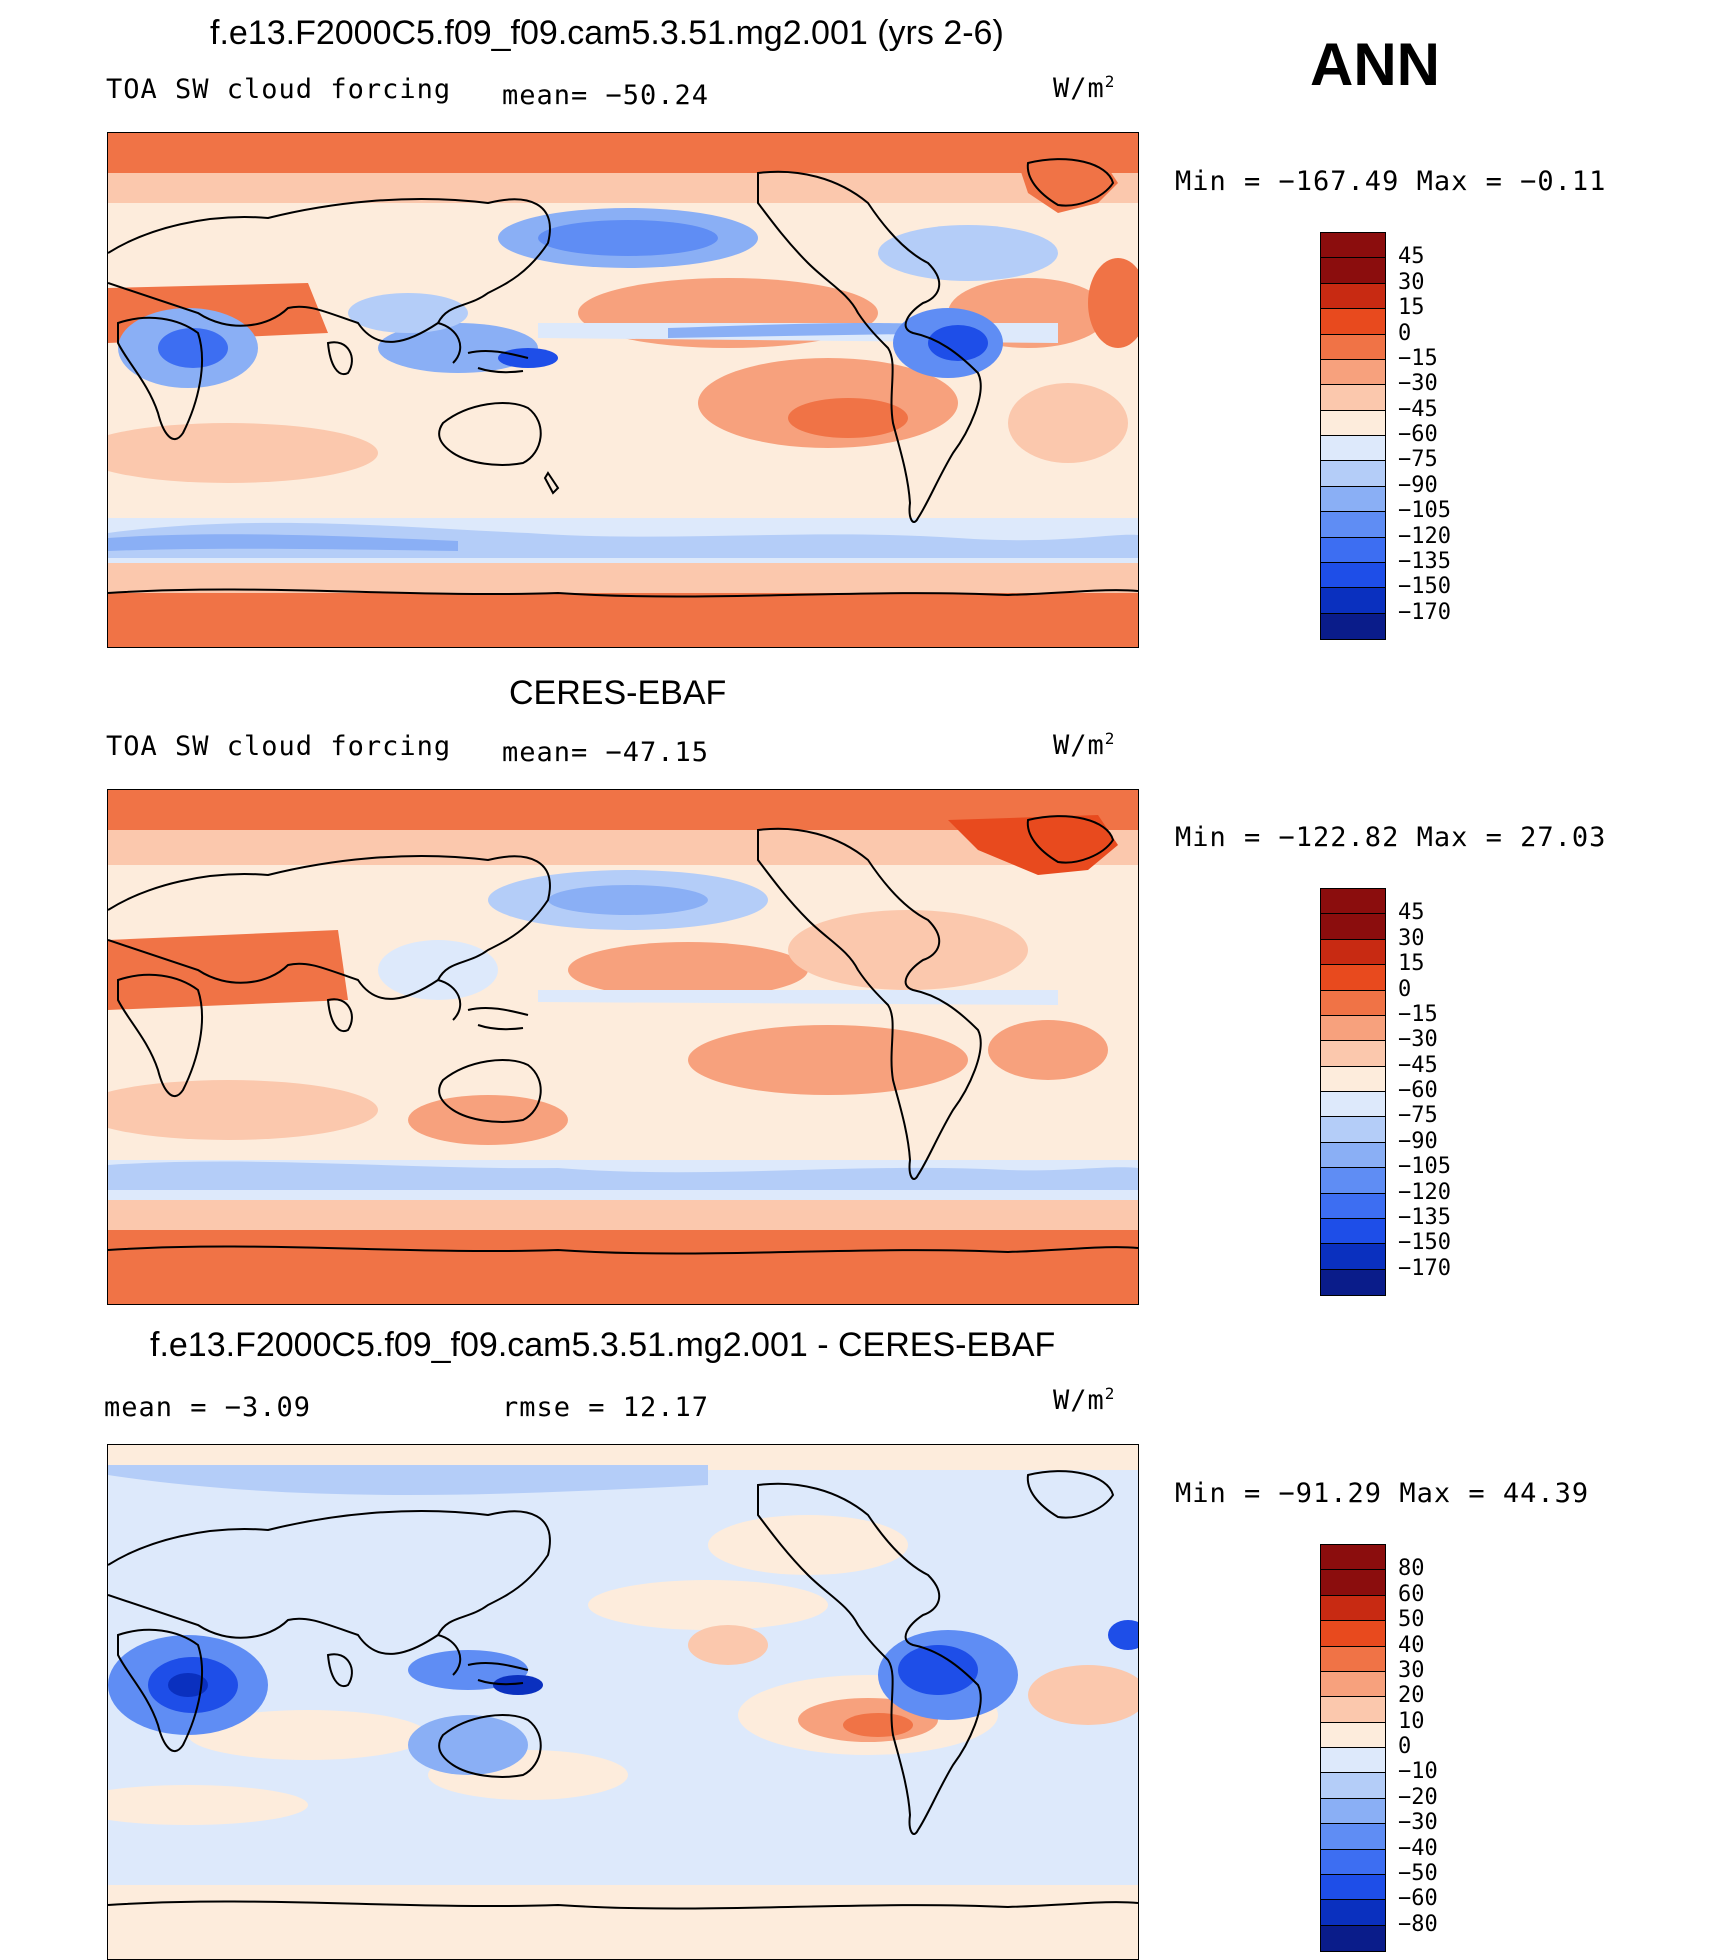  Describe the element at coordinates (1418, 1848) in the screenshot. I see `colorbar-tick-label: −40` at that location.